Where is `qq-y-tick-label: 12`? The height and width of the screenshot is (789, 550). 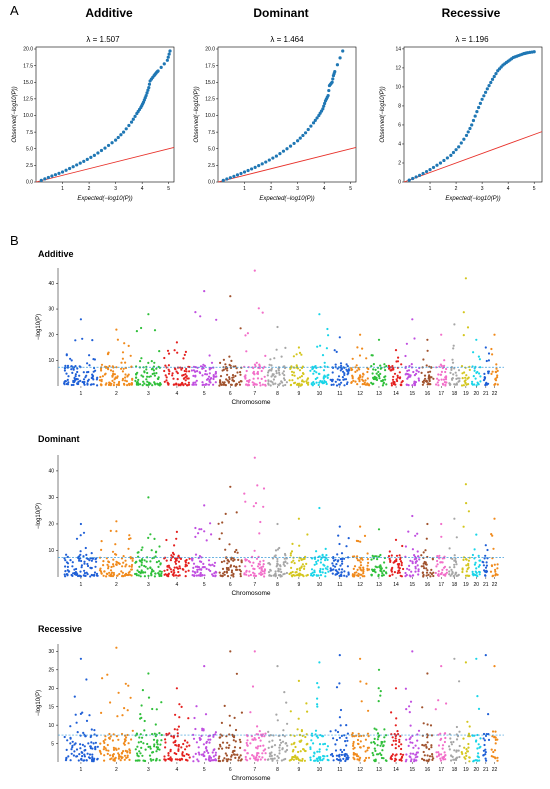
qq-y-tick-label: 12 is located at coordinates (398, 69).